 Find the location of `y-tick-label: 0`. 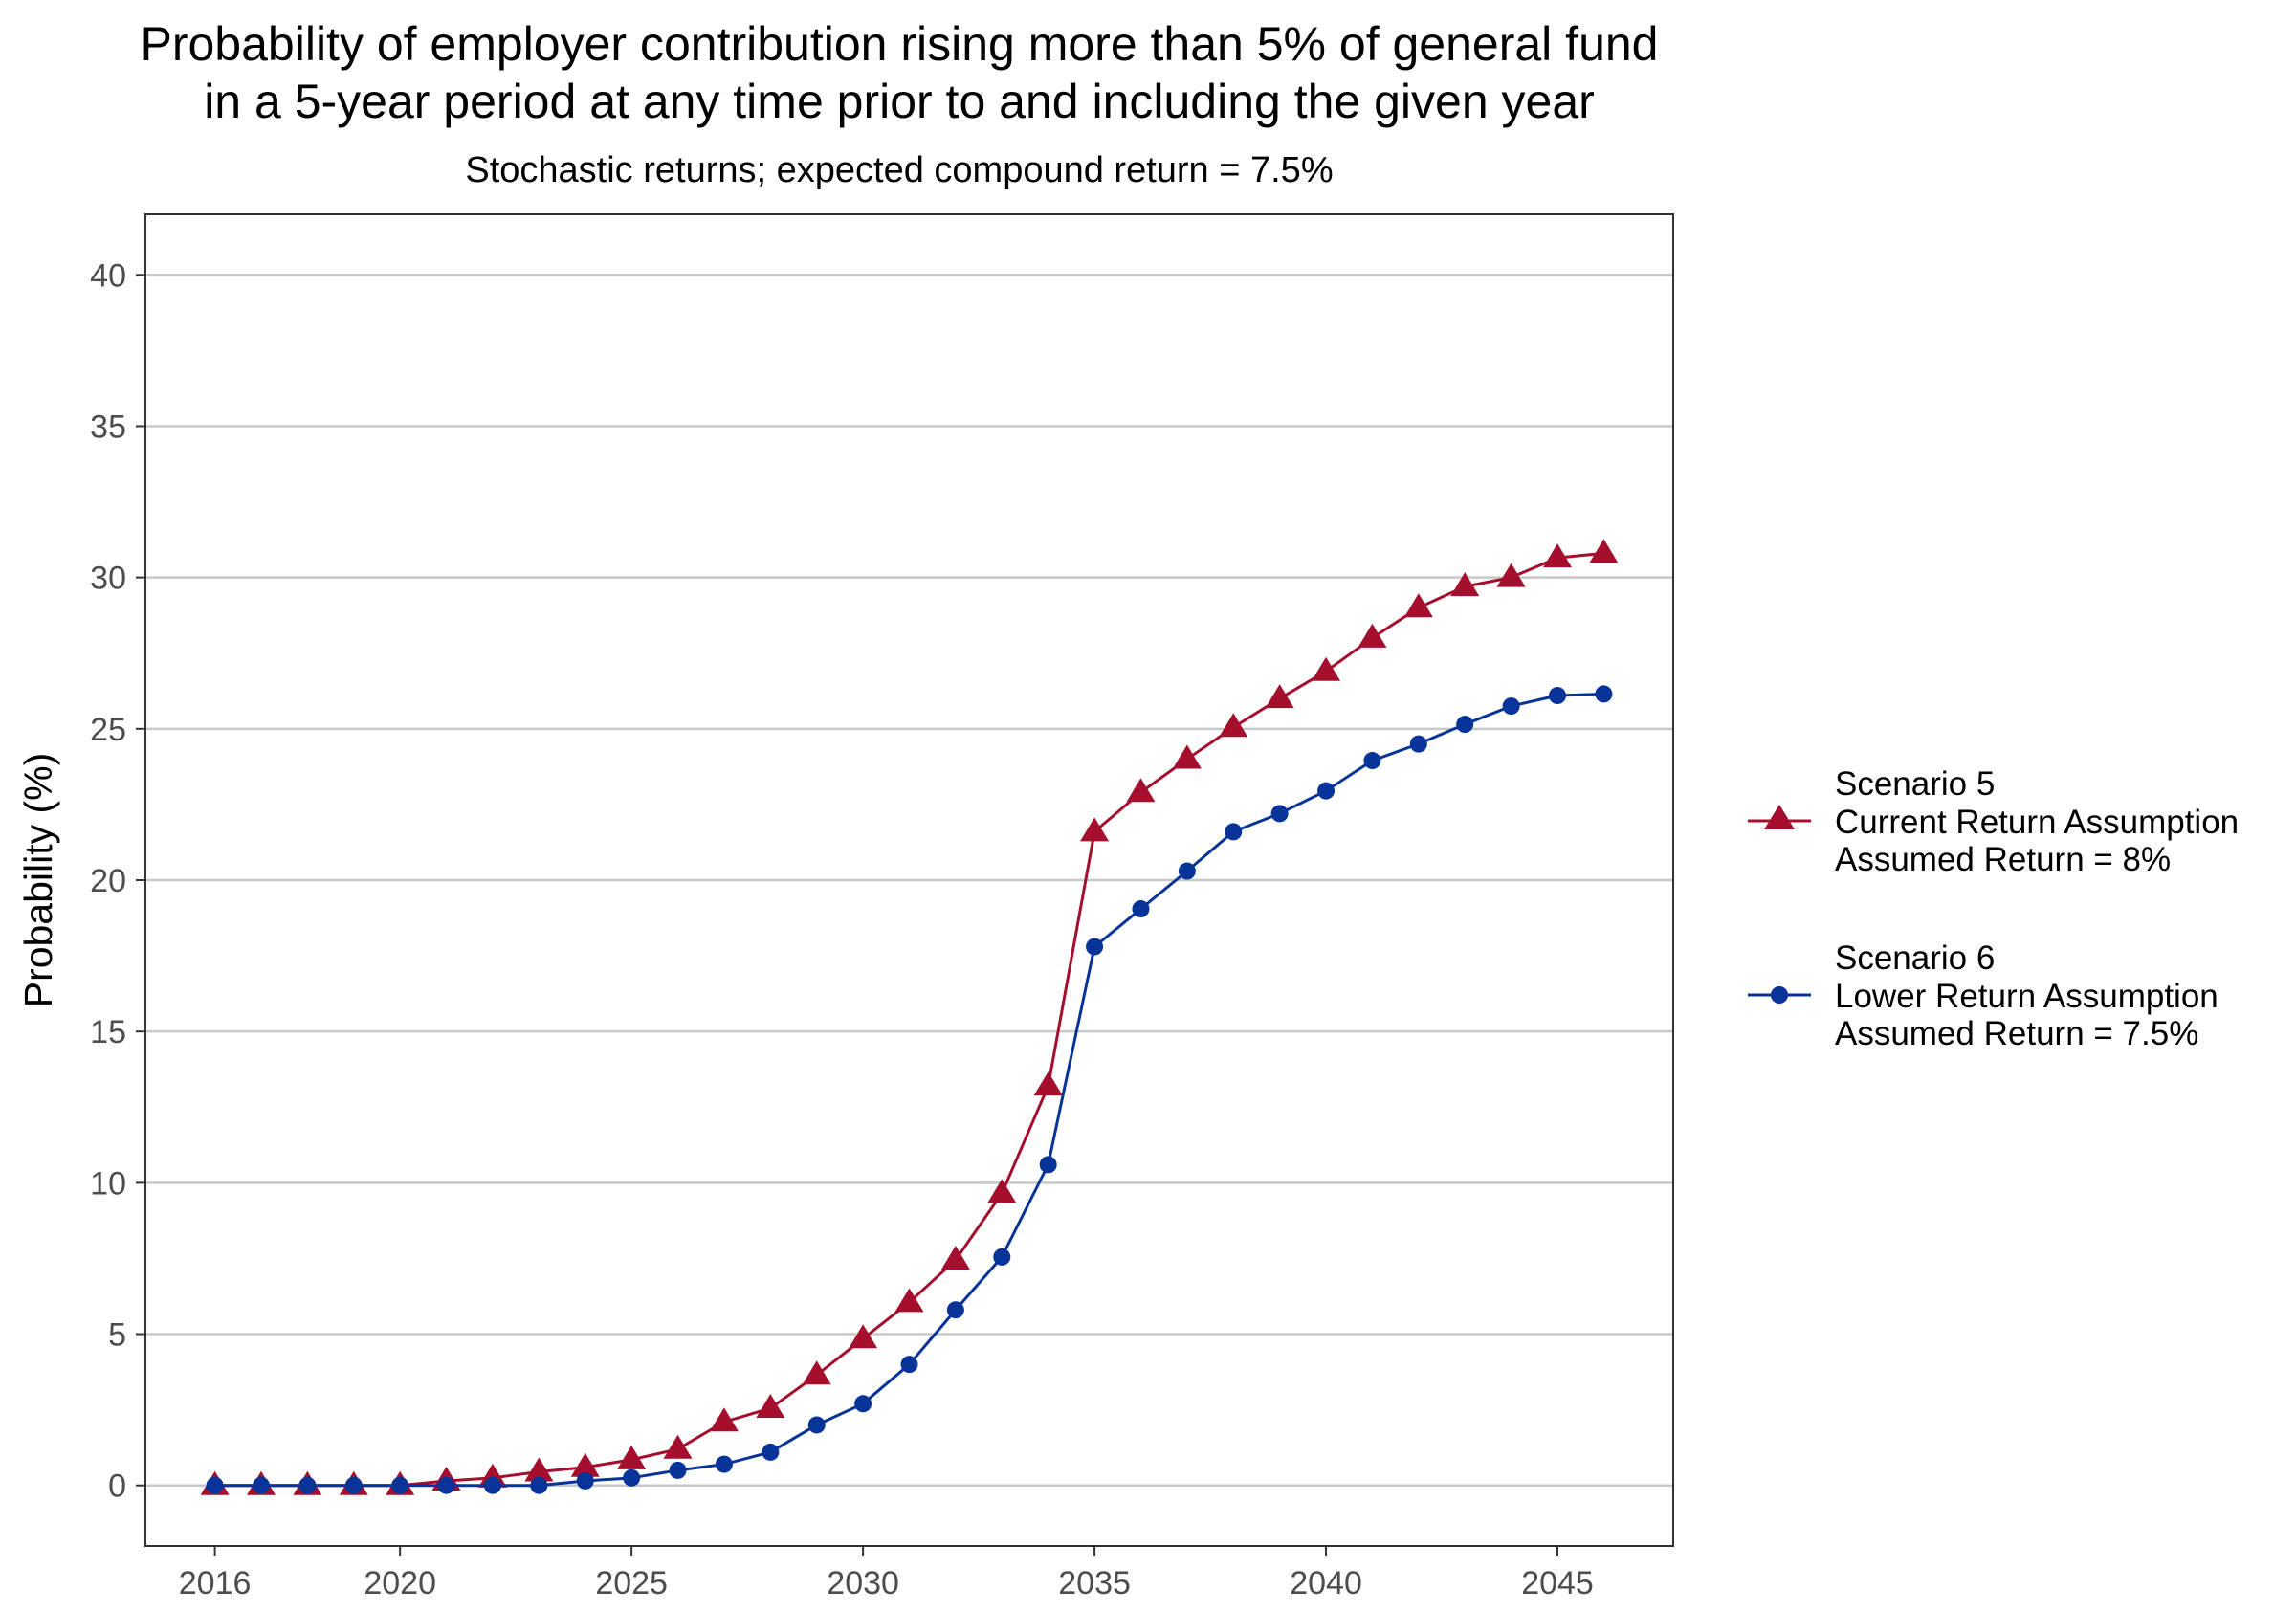

y-tick-label: 0 is located at coordinates (117, 1486).